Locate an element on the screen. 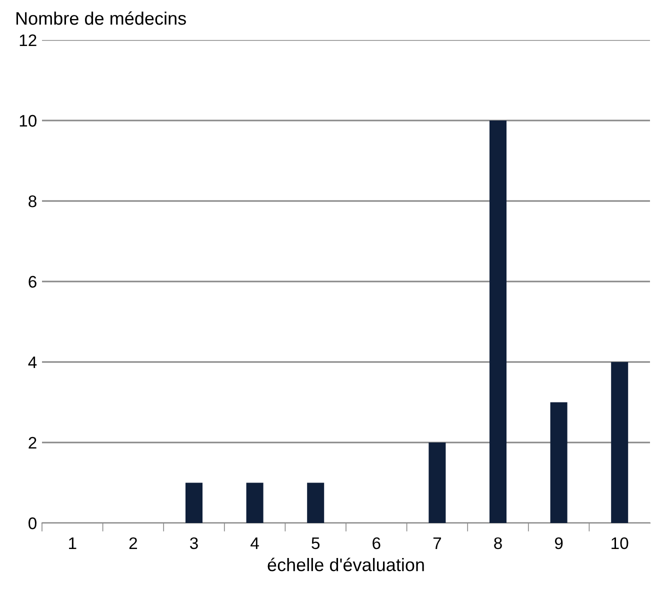 The height and width of the screenshot is (592, 655). y-tick-label: 0 is located at coordinates (32, 523).